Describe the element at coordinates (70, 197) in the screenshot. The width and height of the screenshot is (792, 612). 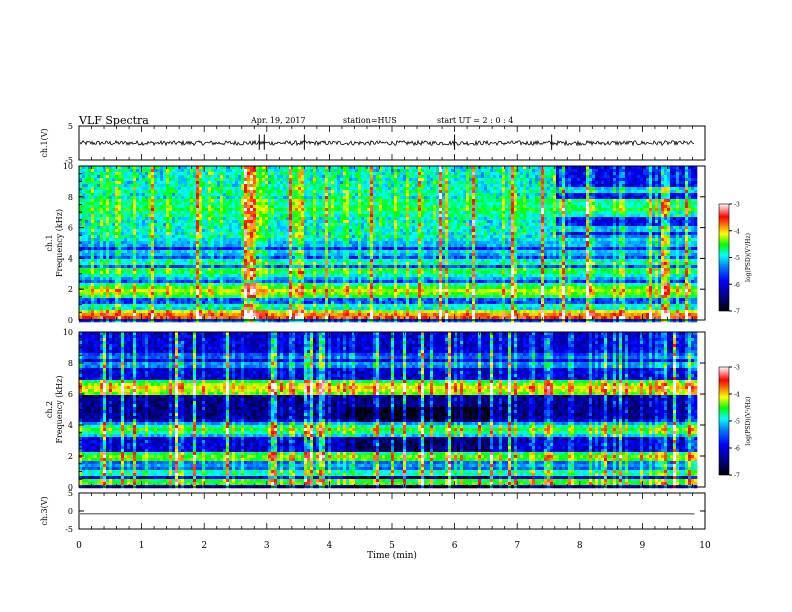
I see `ch1-spectrogram-ytick-label-4: 8` at that location.